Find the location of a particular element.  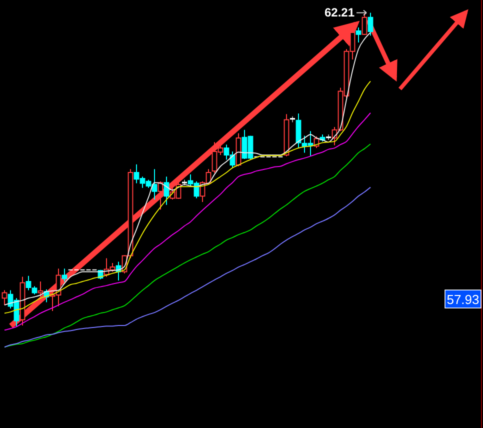

annotation: 62.21 is located at coordinates (339, 13).